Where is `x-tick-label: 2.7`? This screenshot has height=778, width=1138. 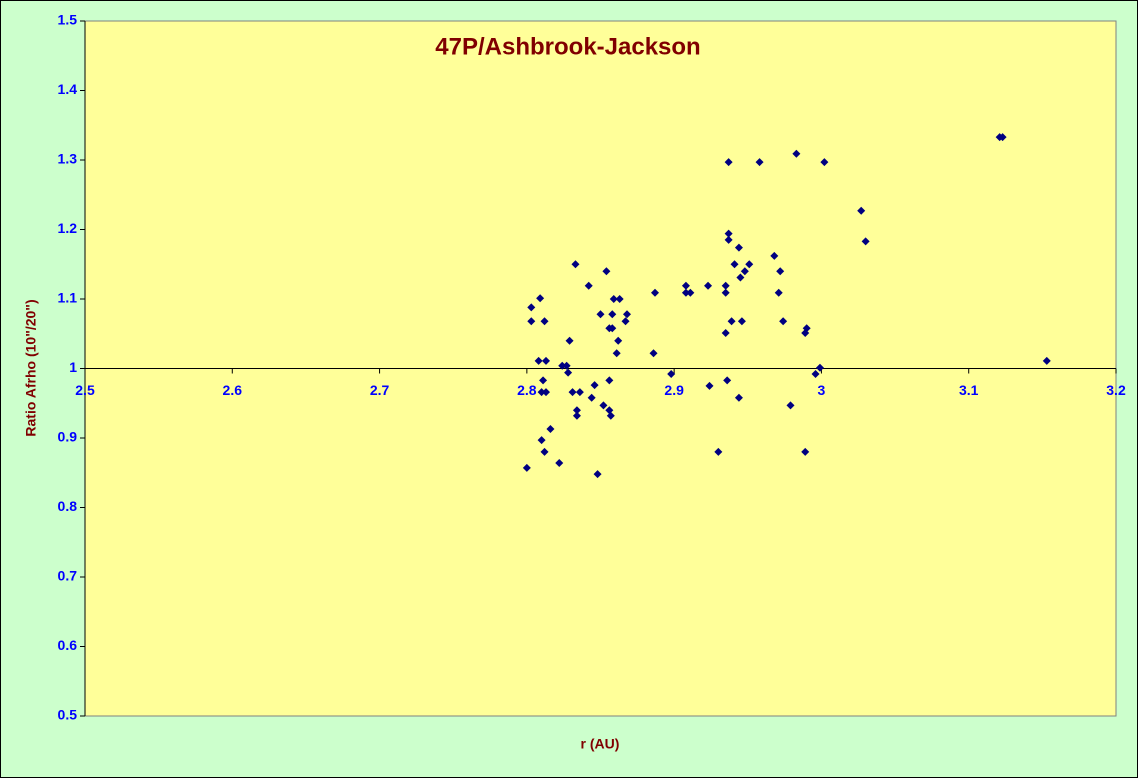 x-tick-label: 2.7 is located at coordinates (380, 390).